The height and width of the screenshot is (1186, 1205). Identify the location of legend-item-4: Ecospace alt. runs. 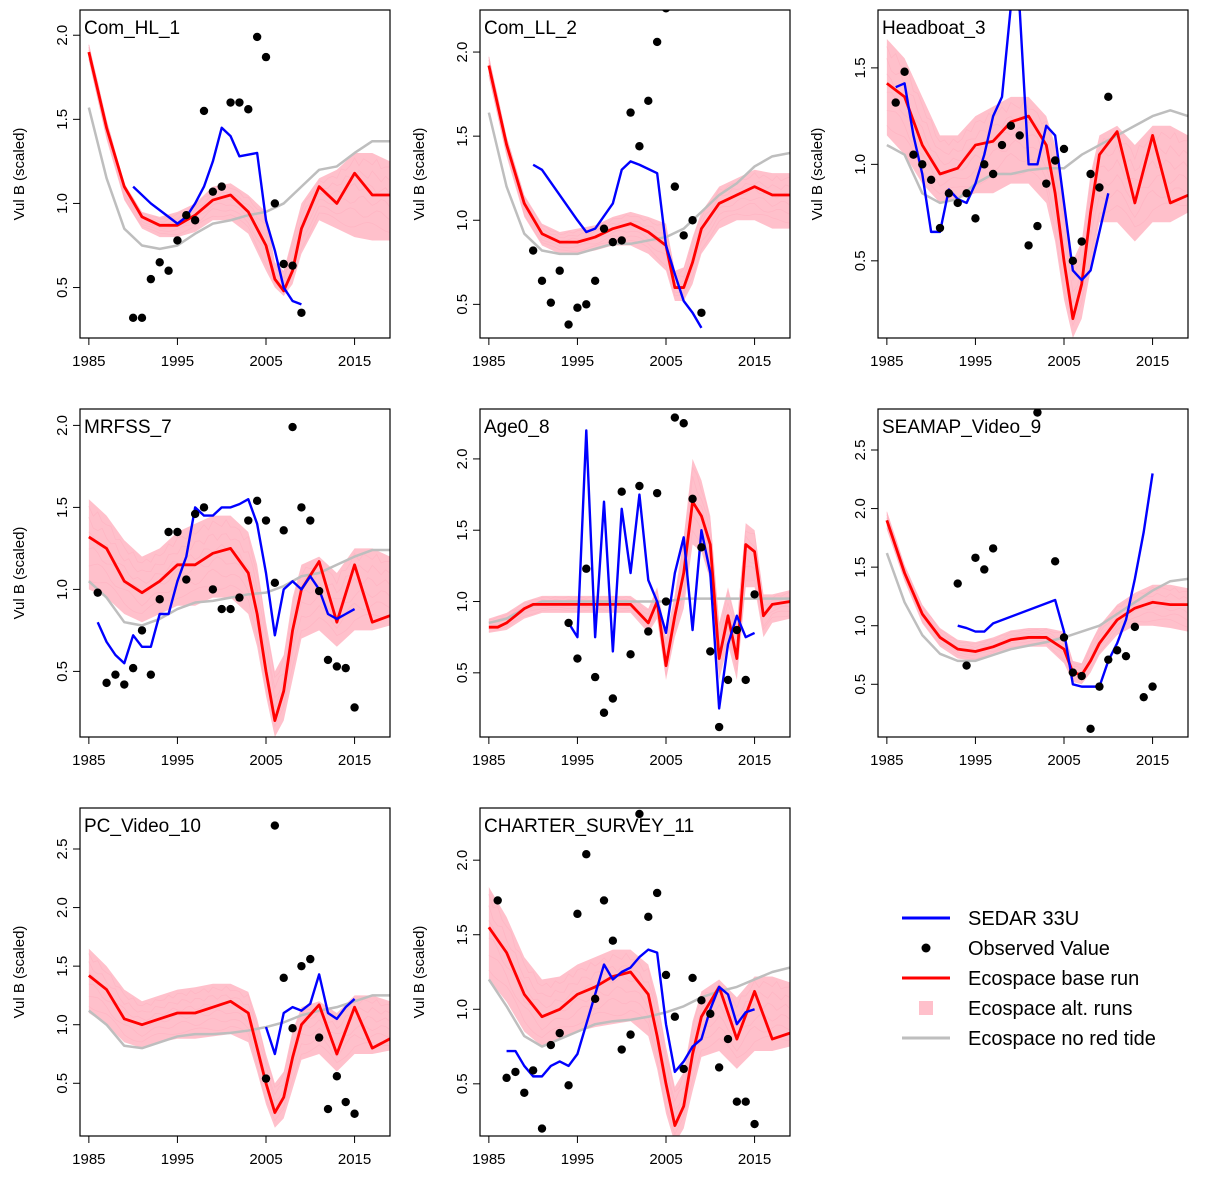
(1026, 1009).